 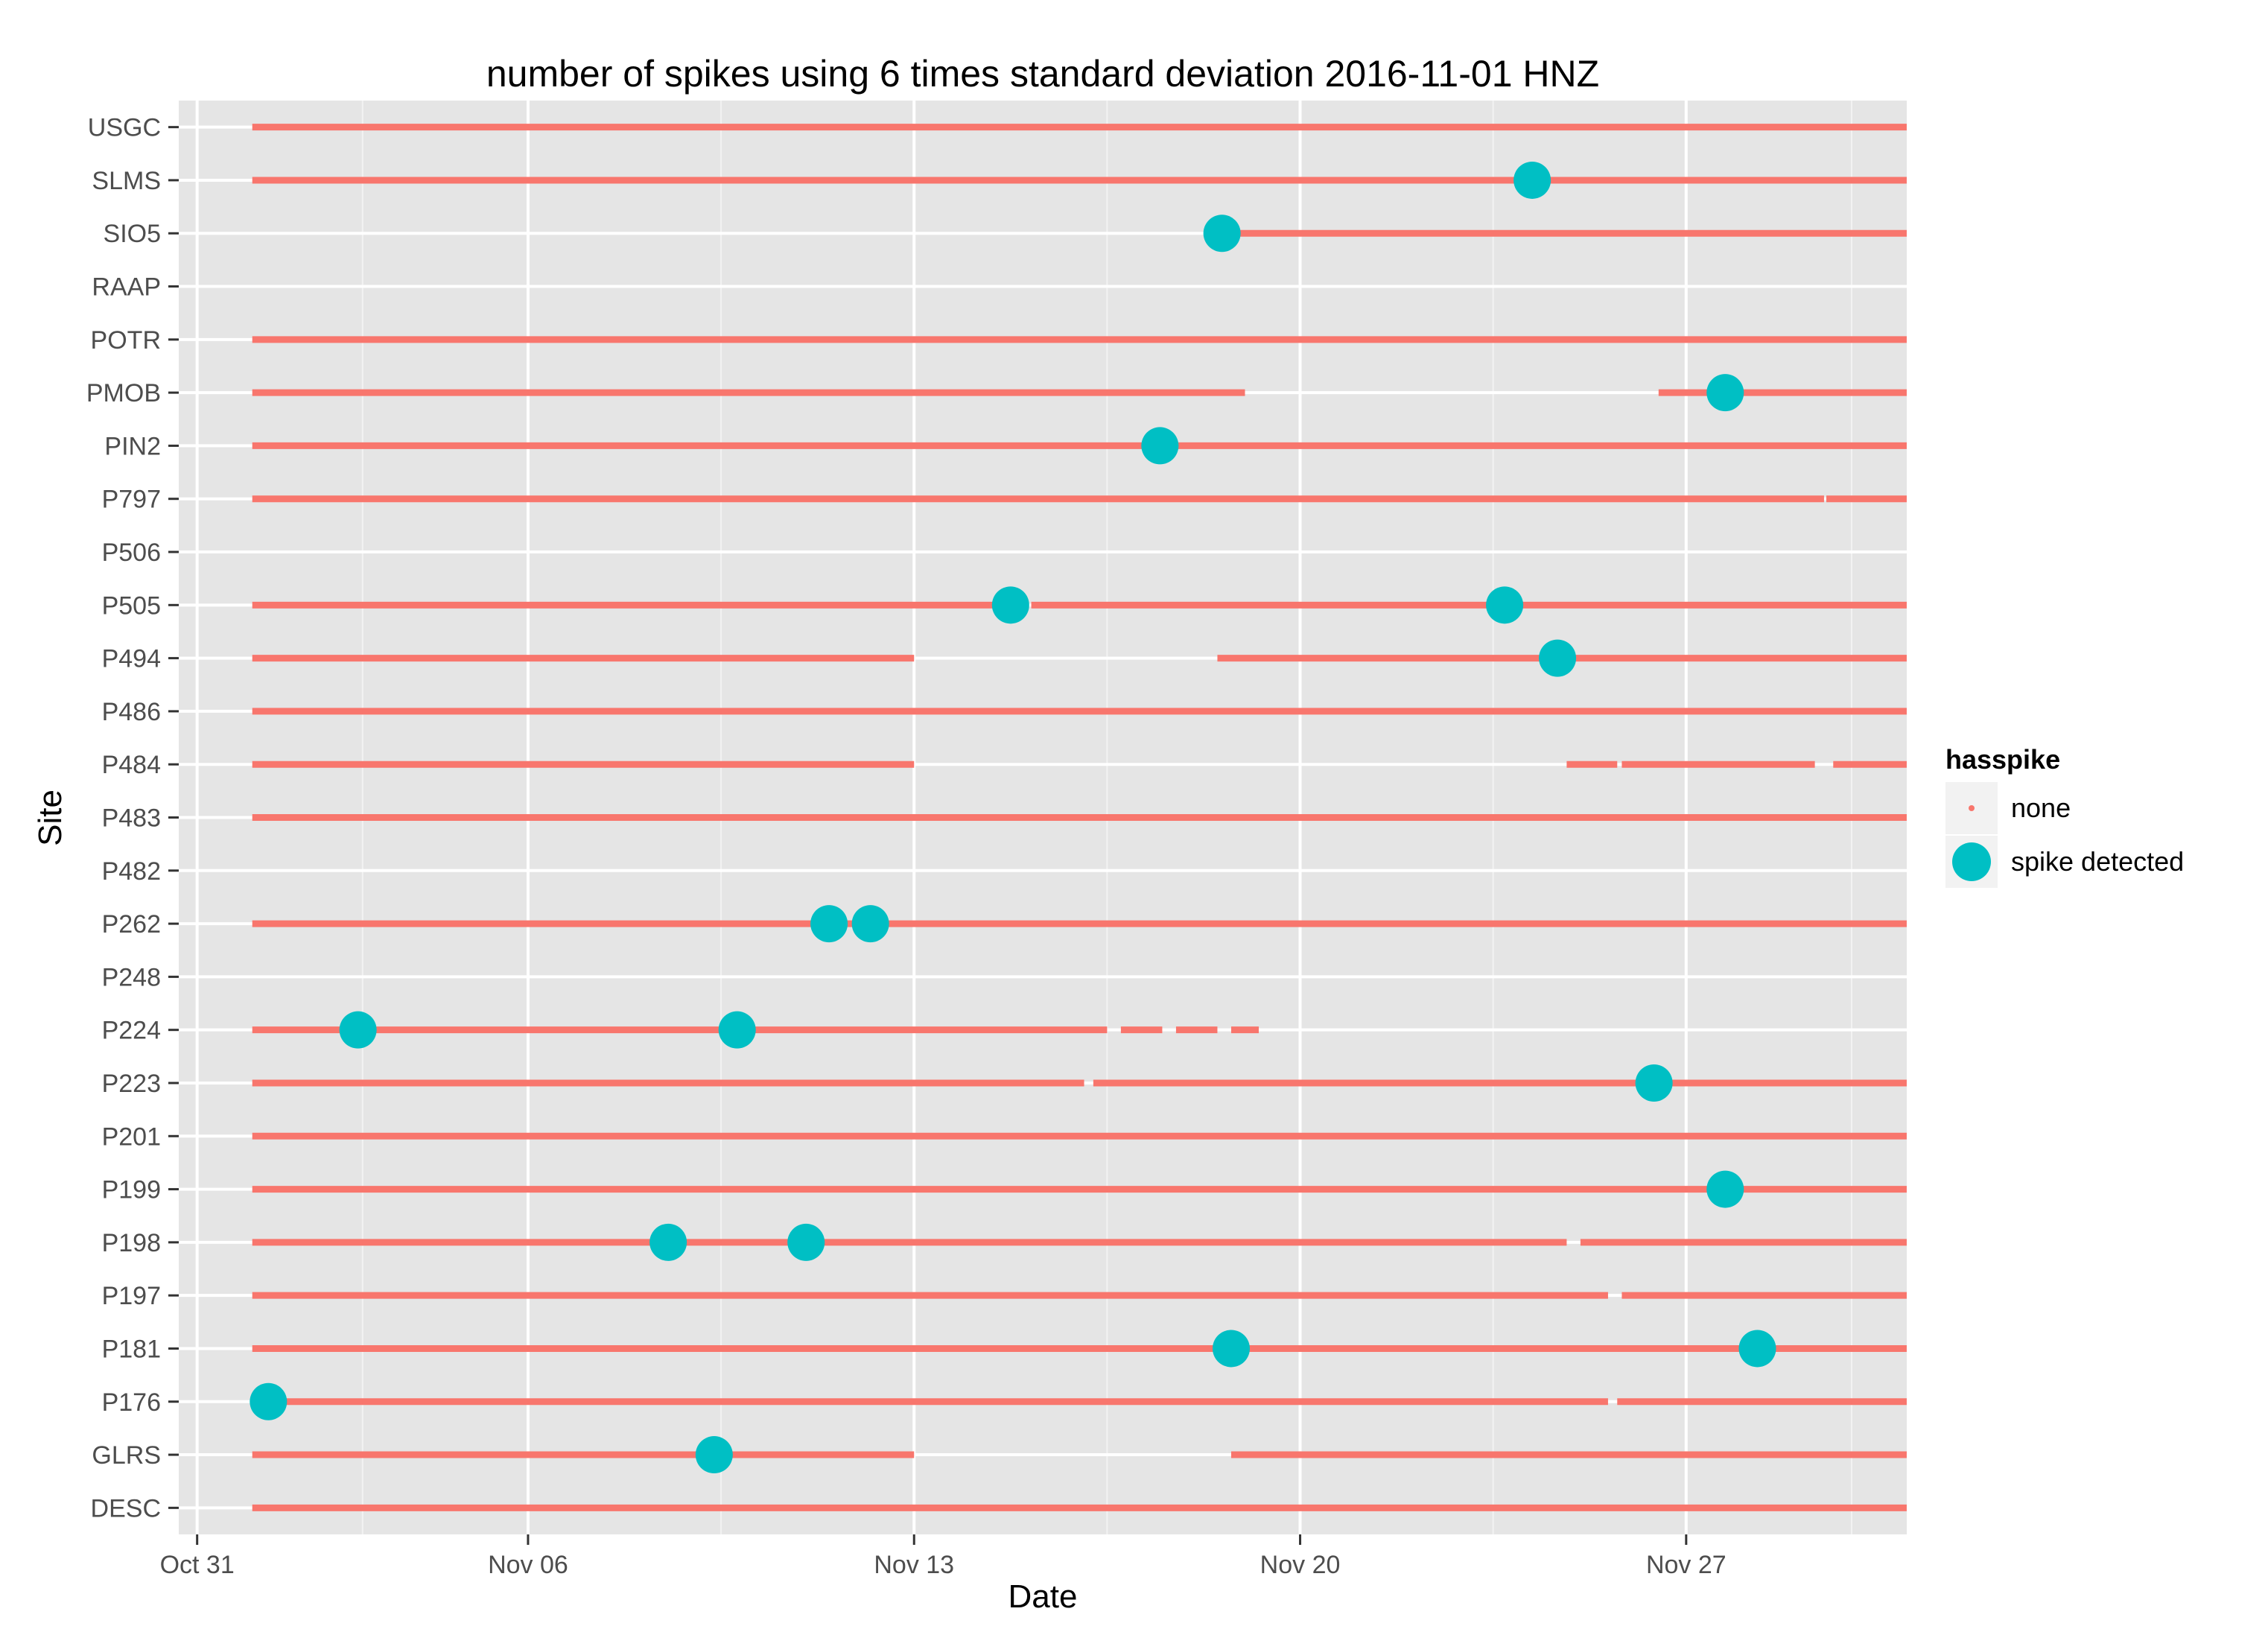 What do you see at coordinates (124, 393) in the screenshot?
I see `y-tick-label-pmob: PMOB` at bounding box center [124, 393].